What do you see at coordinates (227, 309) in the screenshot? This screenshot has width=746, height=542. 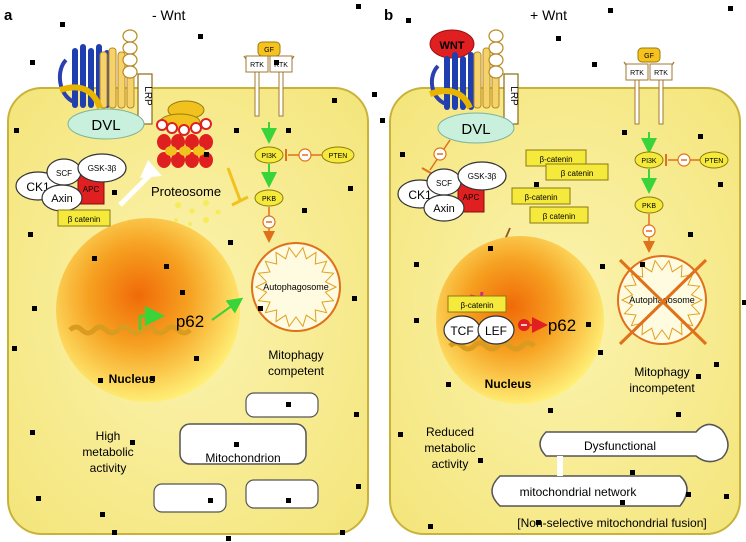 I see `panel-a-p62-arrow` at bounding box center [227, 309].